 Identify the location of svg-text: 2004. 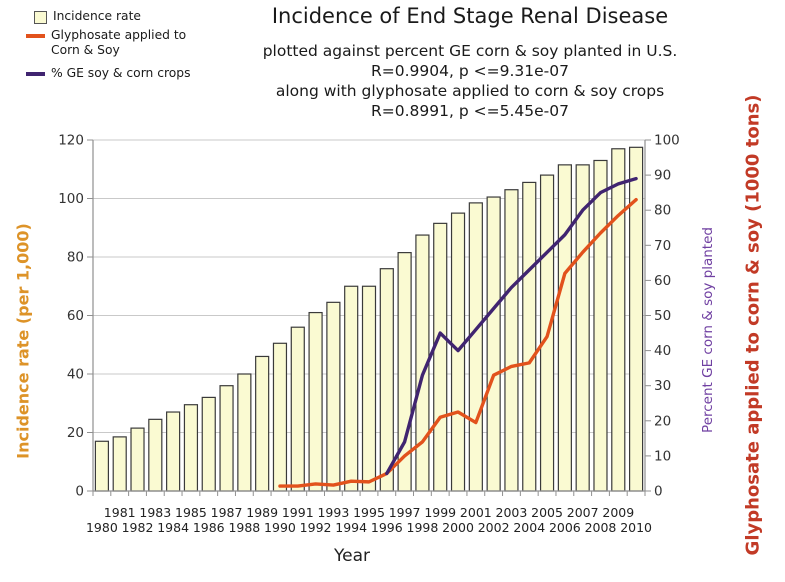
(529, 527).